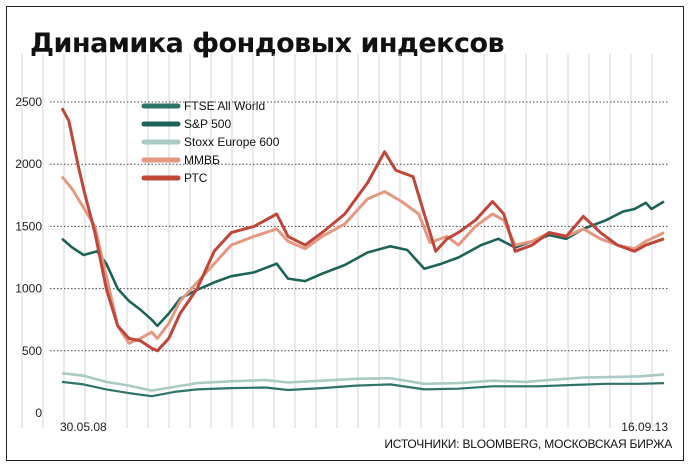 The width and height of the screenshot is (690, 467). I want to click on y-tick-label-3: 1500, so click(28, 226).